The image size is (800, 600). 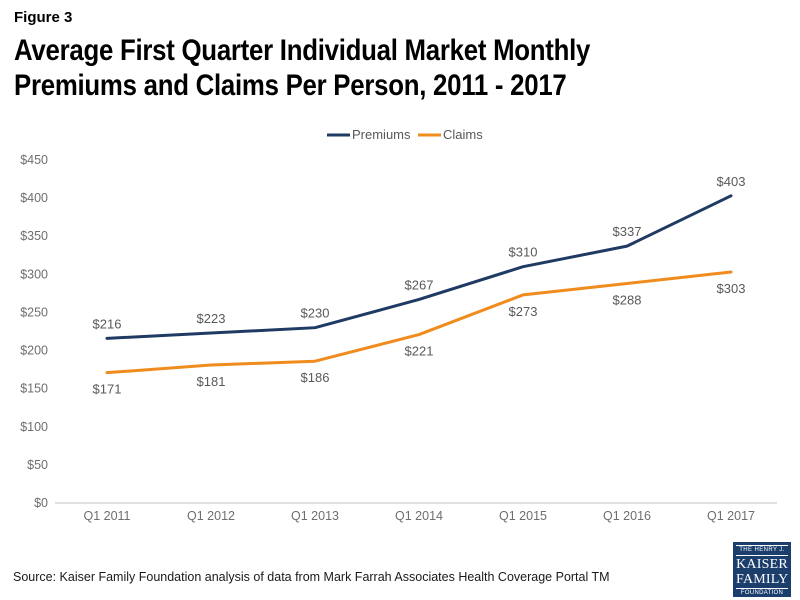 What do you see at coordinates (211, 318) in the screenshot?
I see `data-label-premiums: $223` at bounding box center [211, 318].